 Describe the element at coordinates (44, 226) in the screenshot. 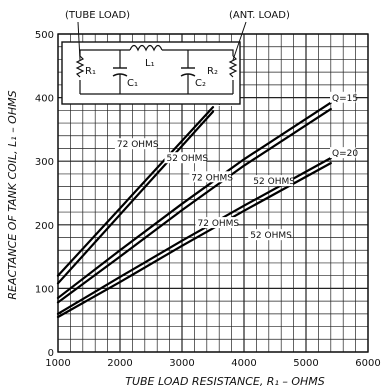

I see `y-tick-label: 200` at that location.